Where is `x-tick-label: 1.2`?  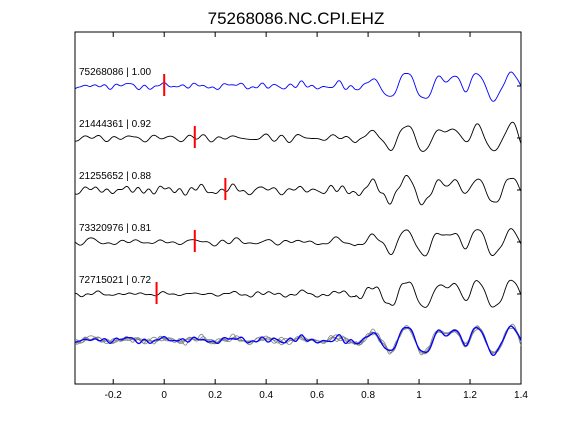 x-tick-label: 1.2 is located at coordinates (470, 395).